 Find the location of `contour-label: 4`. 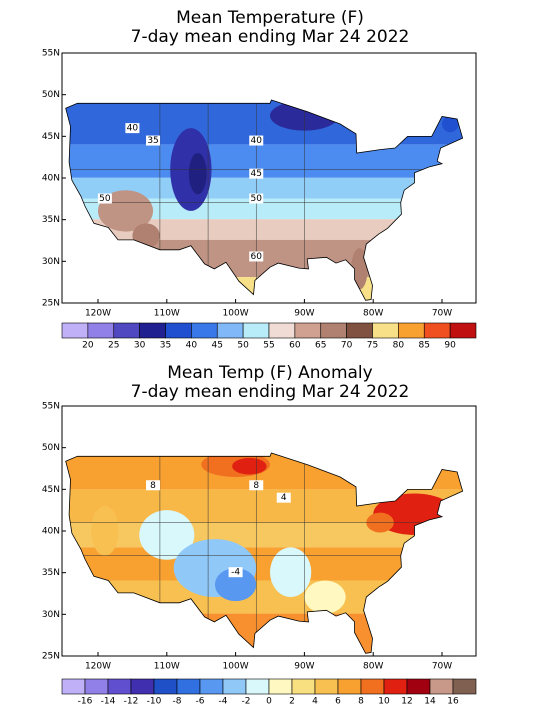

contour-label: 4 is located at coordinates (284, 498).